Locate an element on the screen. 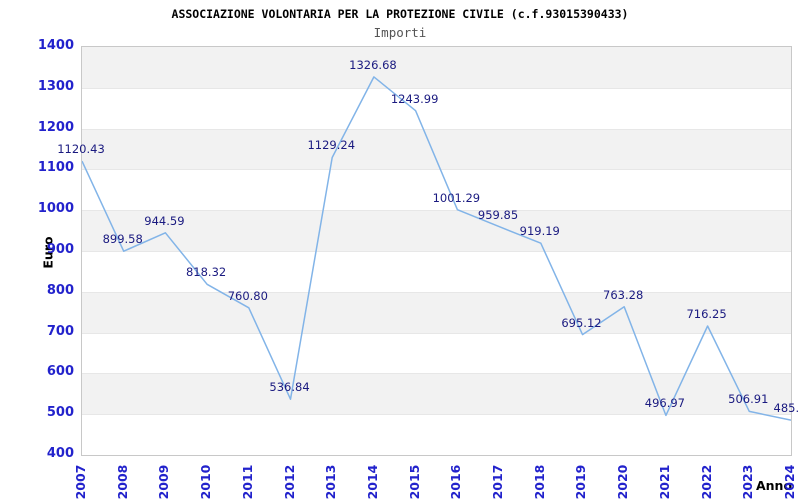 The height and width of the screenshot is (500, 800). data-point-label: 496.97 is located at coordinates (664, 403).